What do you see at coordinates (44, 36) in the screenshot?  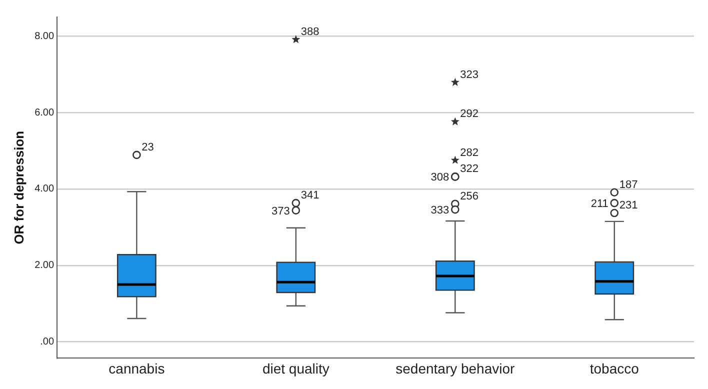 I see `y-tick-label: 8.00` at bounding box center [44, 36].